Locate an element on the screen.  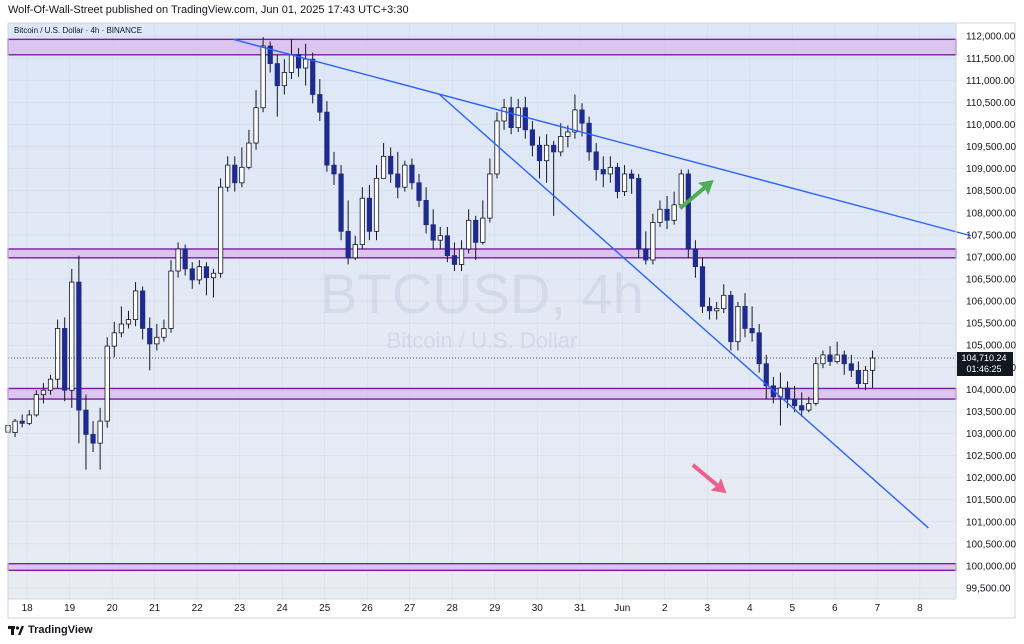
x-tick-label: 8 is located at coordinates (920, 608).